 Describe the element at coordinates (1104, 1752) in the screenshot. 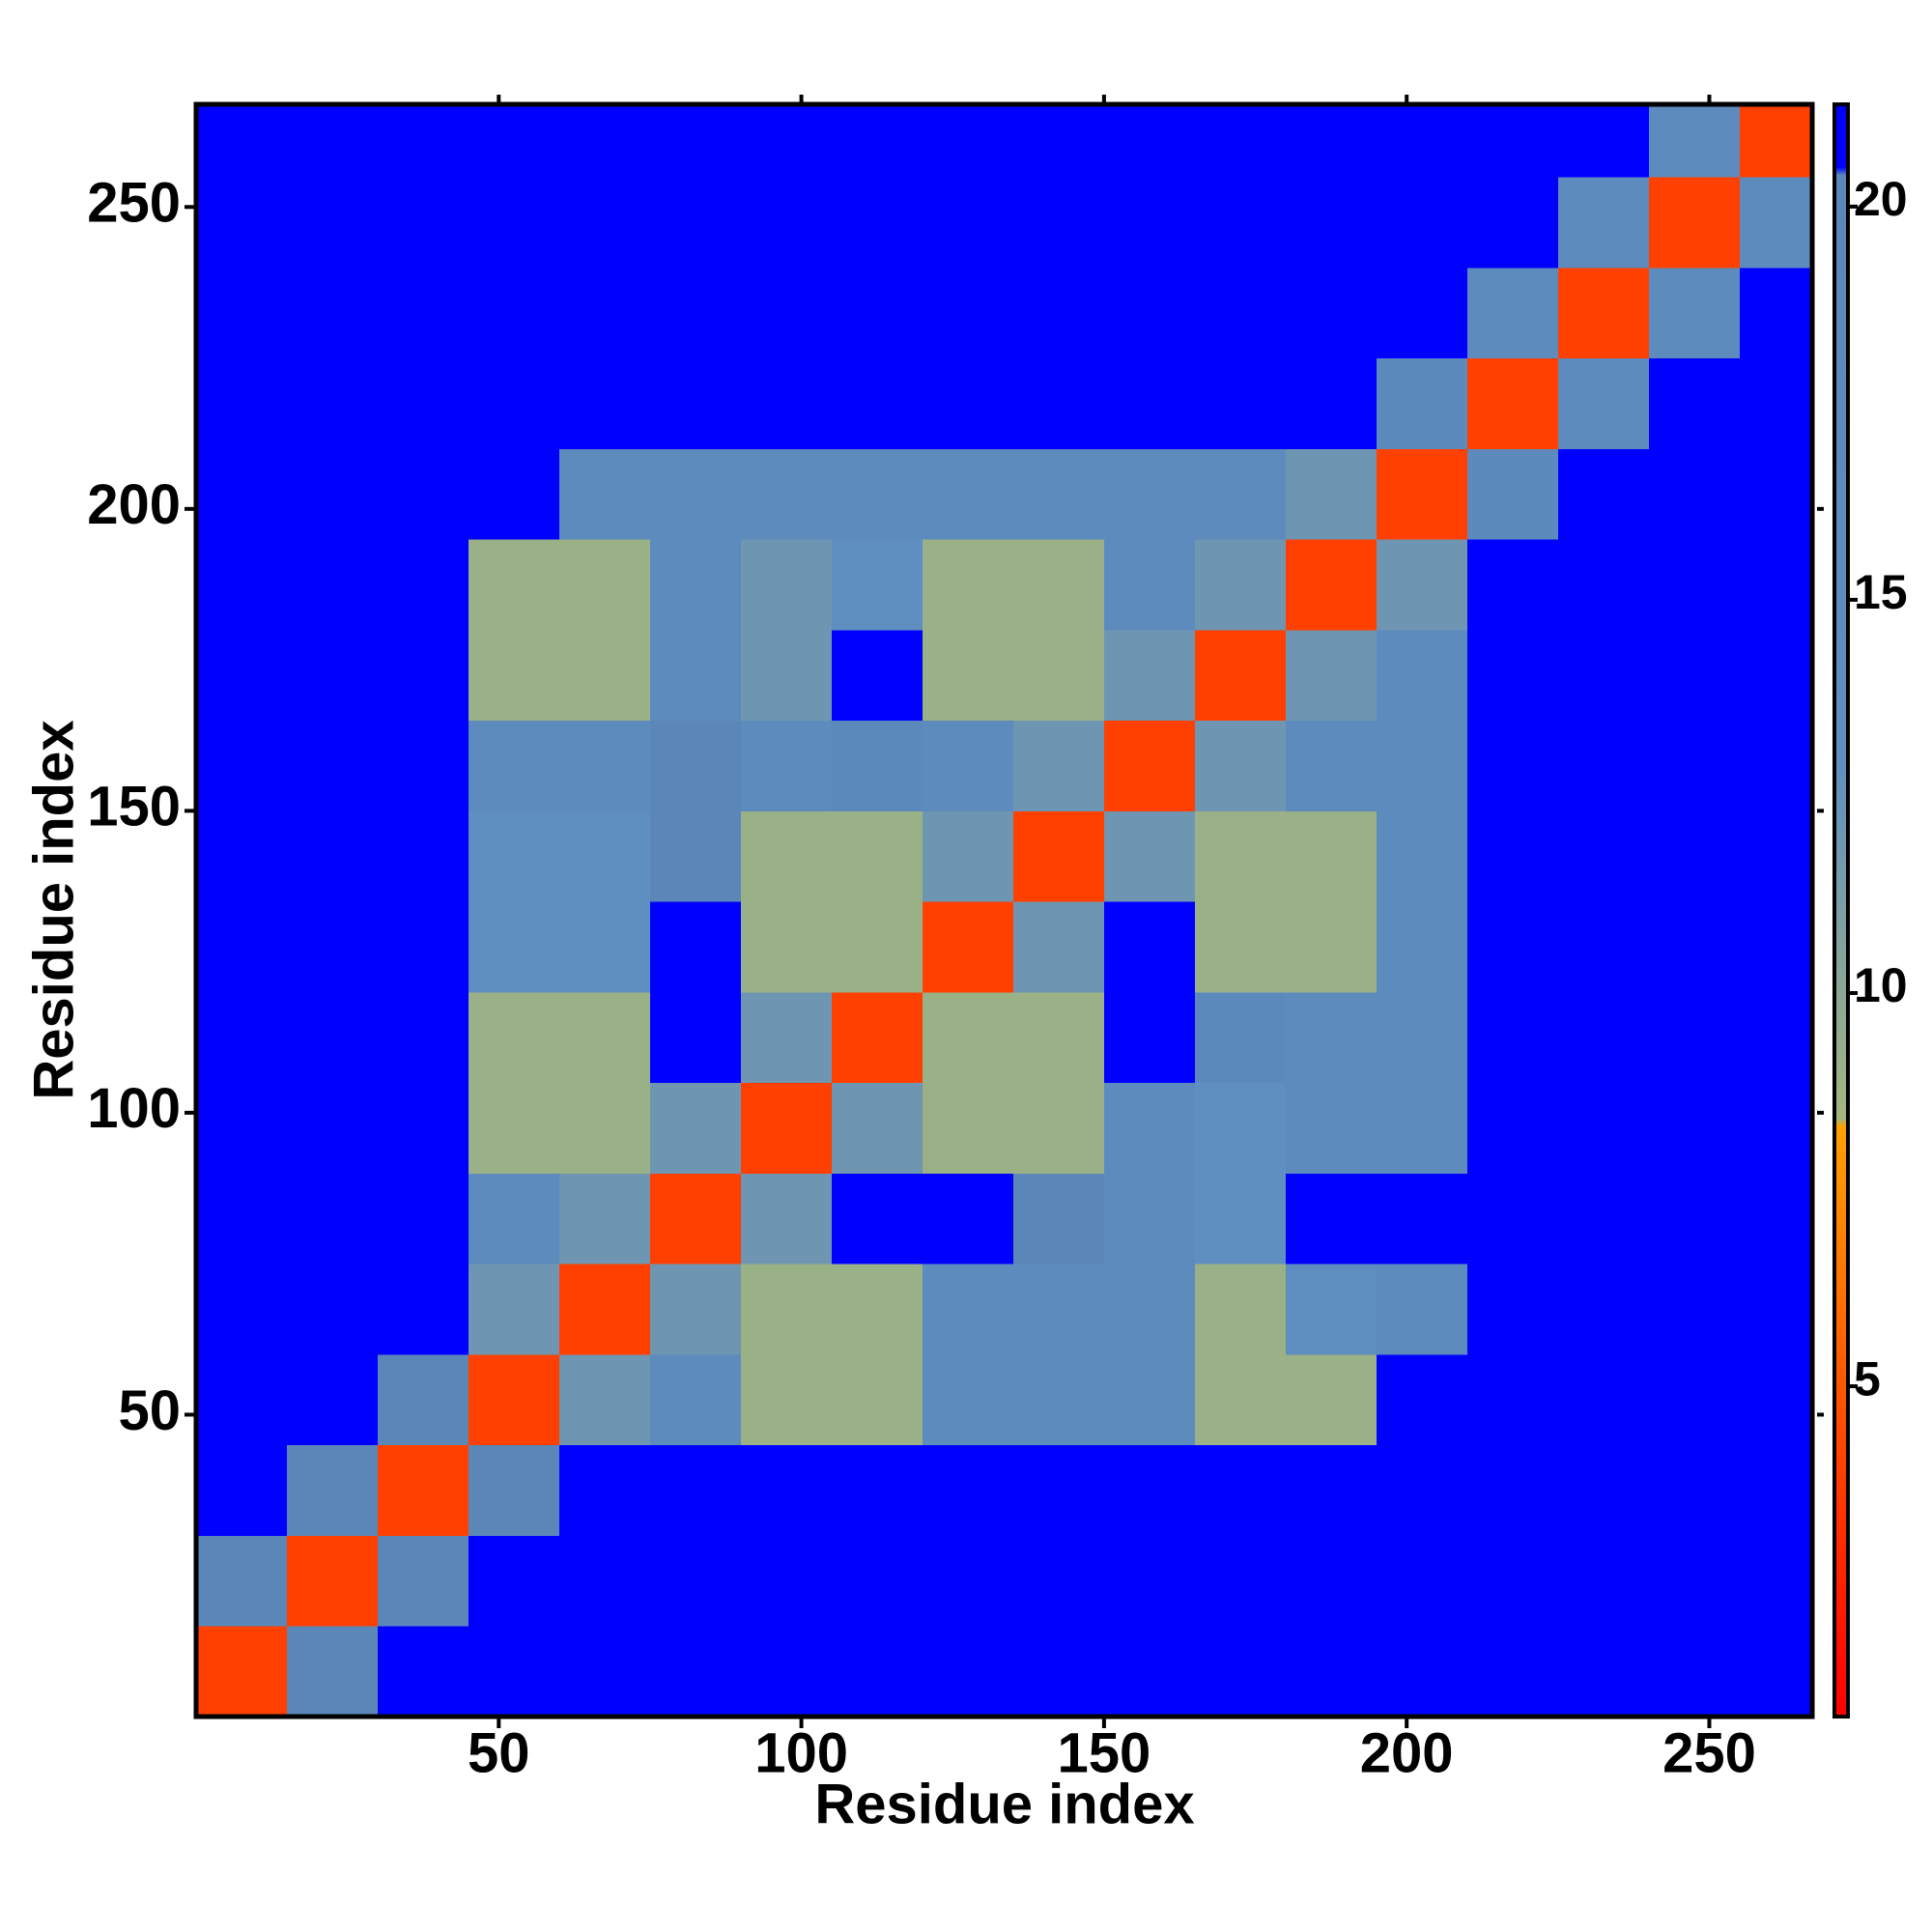

I see `x-tick-label: 150` at that location.